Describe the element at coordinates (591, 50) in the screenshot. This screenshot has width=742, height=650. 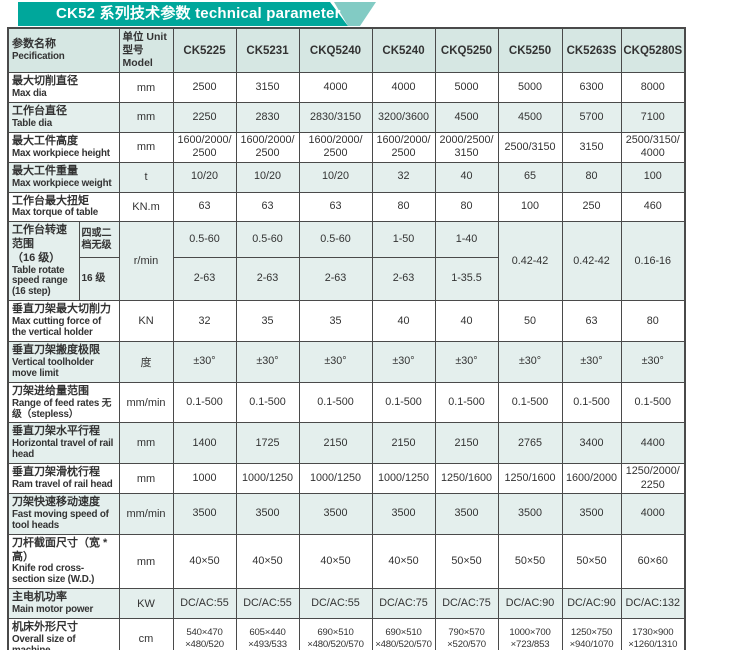
I see `model-header: CK5263S` at that location.